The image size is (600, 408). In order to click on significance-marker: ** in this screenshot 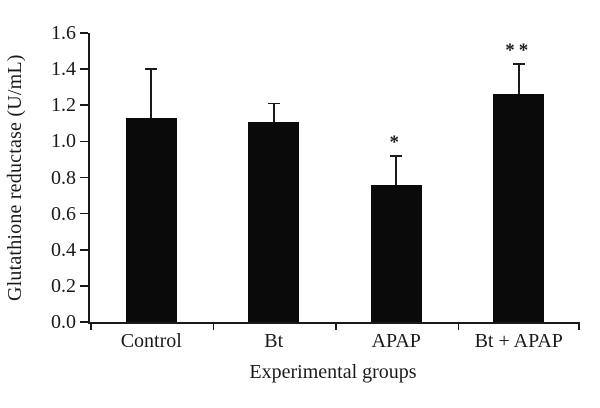, I will do `click(519, 50)`.